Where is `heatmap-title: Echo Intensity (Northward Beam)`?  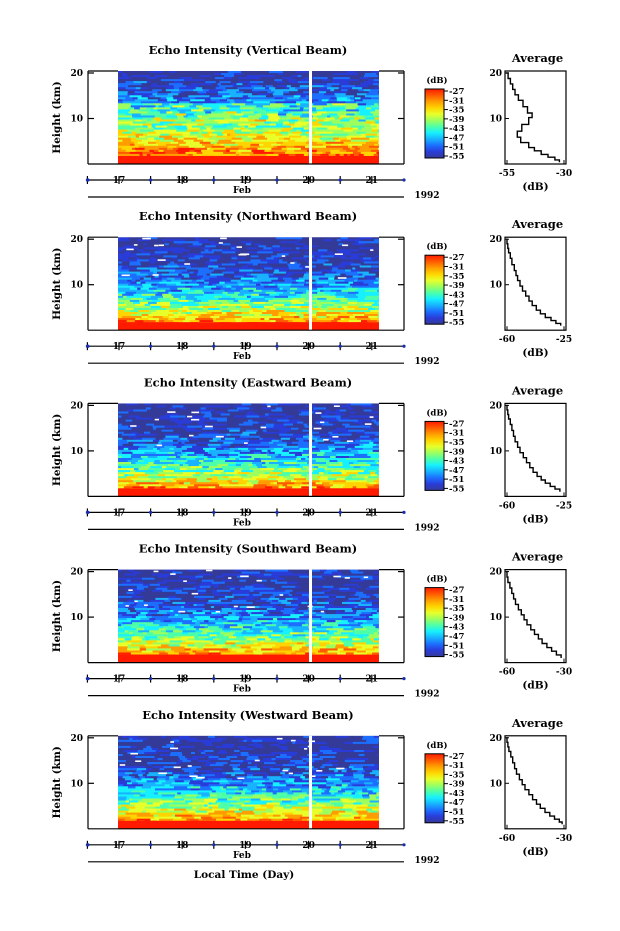
heatmap-title: Echo Intensity (Northward Beam) is located at coordinates (248, 216).